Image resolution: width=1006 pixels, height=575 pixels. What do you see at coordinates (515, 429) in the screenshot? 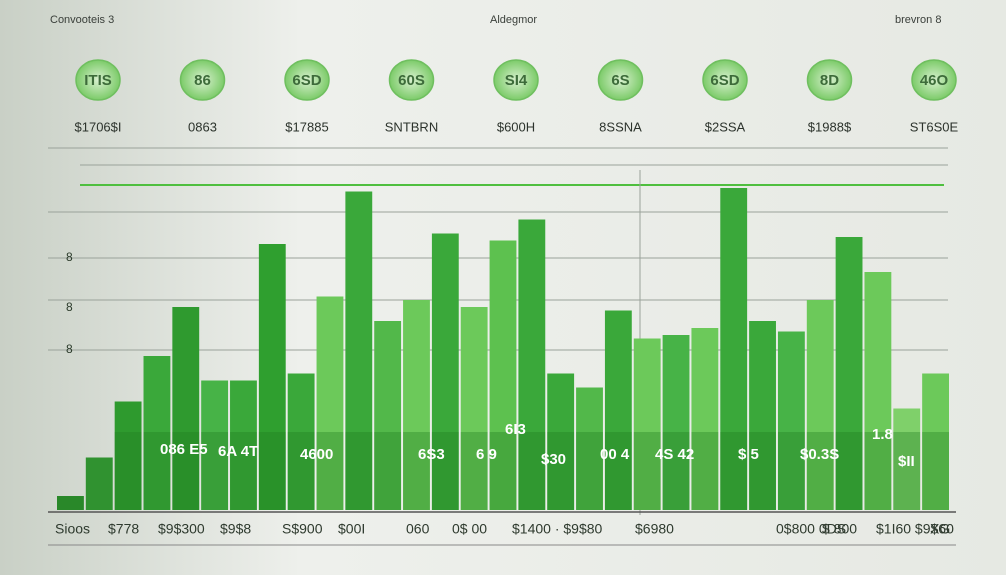
I see `bar-label: 6I3` at bounding box center [515, 429].